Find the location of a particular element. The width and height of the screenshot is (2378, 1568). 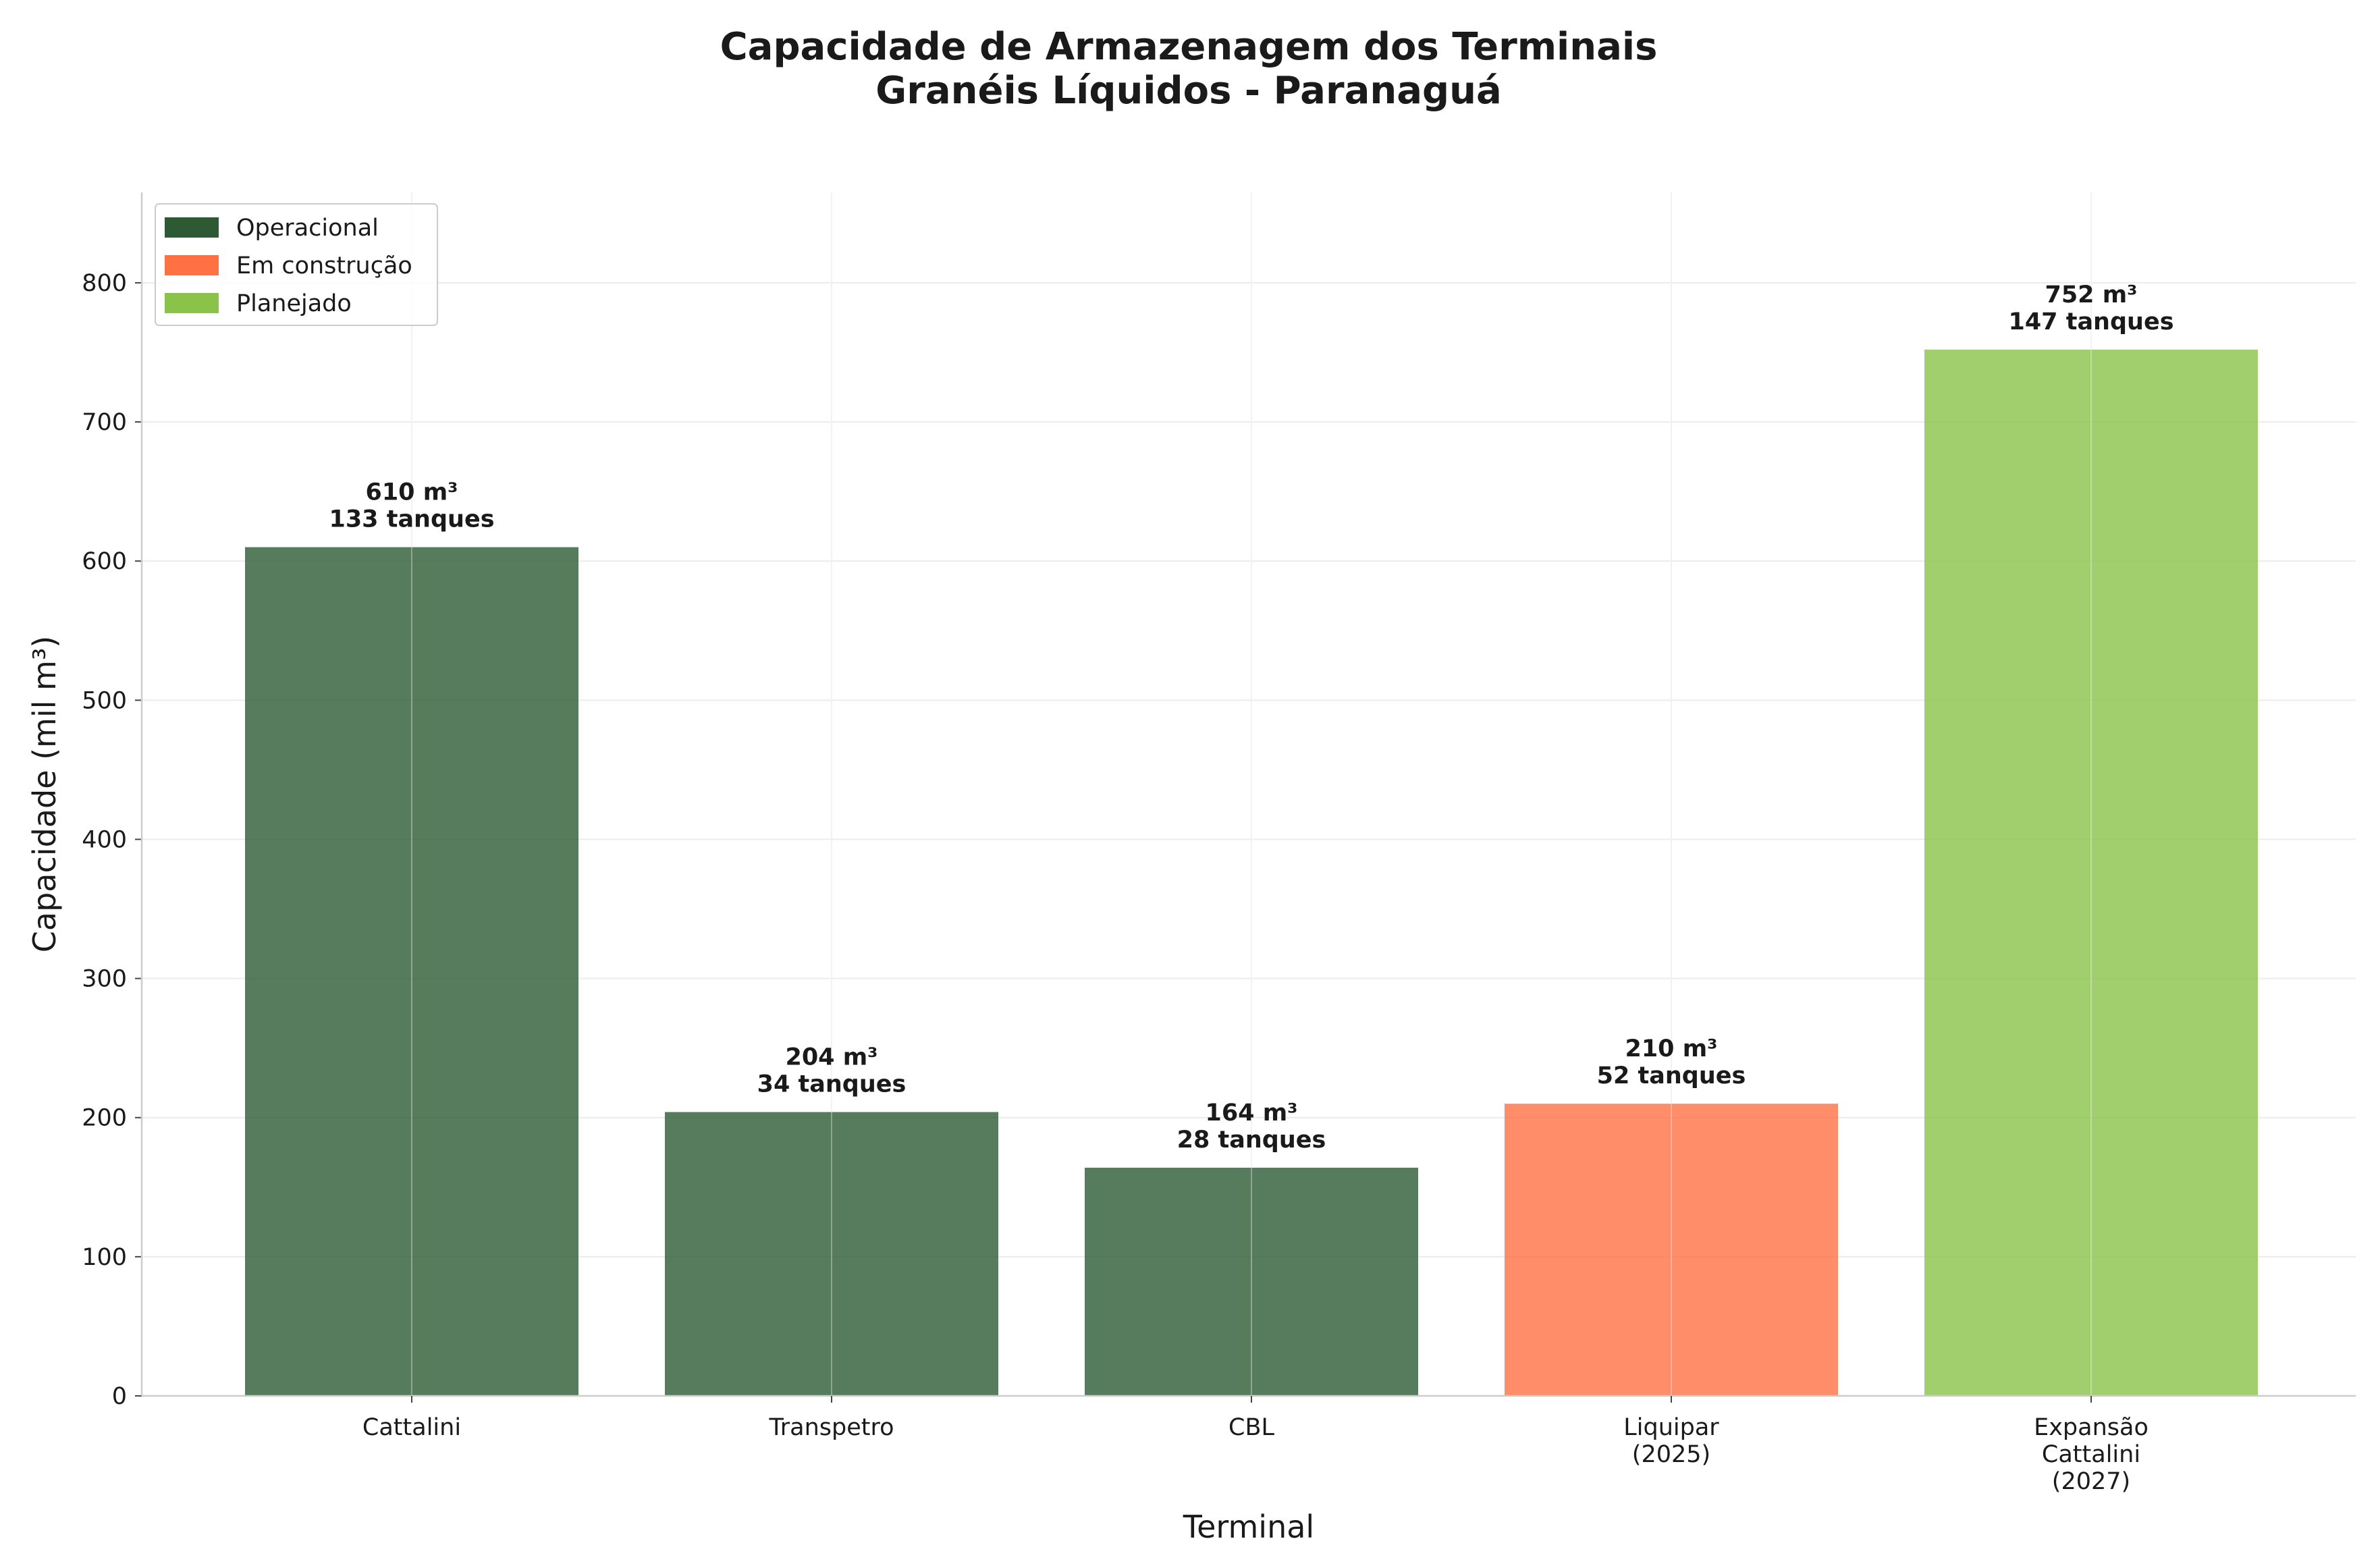

y-tick-label: 600 is located at coordinates (105, 561).